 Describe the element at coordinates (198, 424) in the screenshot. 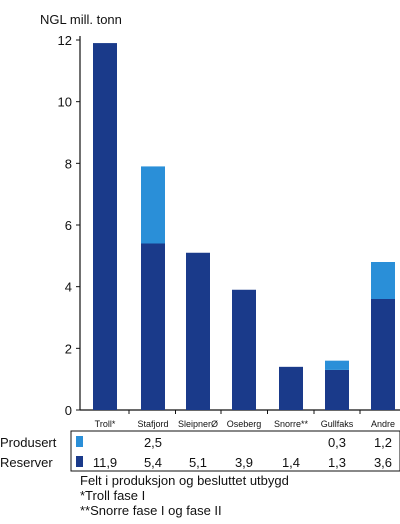

I see `category-label: SleipnerØ` at that location.